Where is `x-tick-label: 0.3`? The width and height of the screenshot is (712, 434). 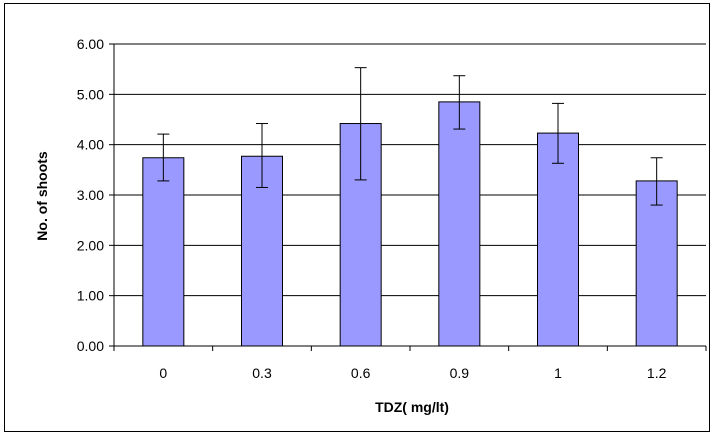 x-tick-label: 0.3 is located at coordinates (262, 373).